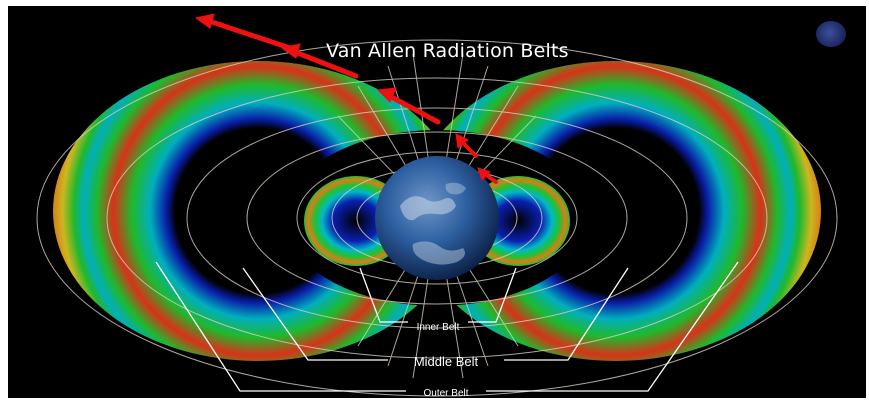 This screenshot has width=869, height=400. I want to click on inner-belt-leader, so click(383, 295).